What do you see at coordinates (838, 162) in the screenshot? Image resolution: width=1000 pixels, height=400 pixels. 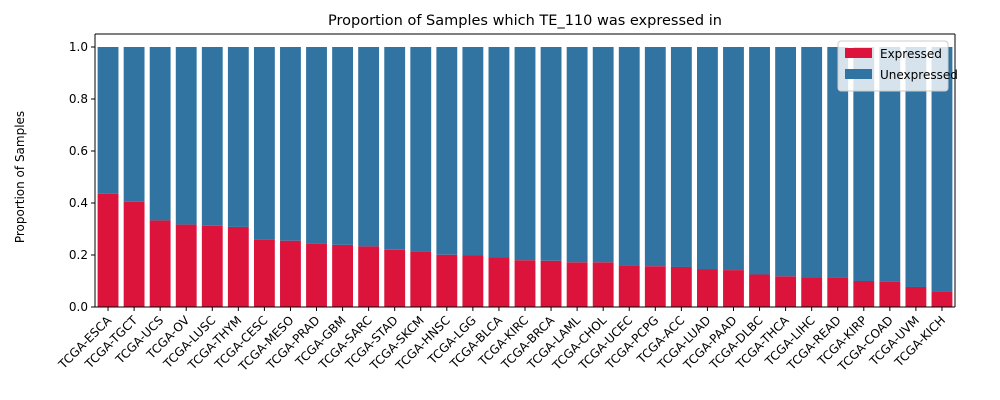 I see `bar-unexpressed-tcga-read` at bounding box center [838, 162].